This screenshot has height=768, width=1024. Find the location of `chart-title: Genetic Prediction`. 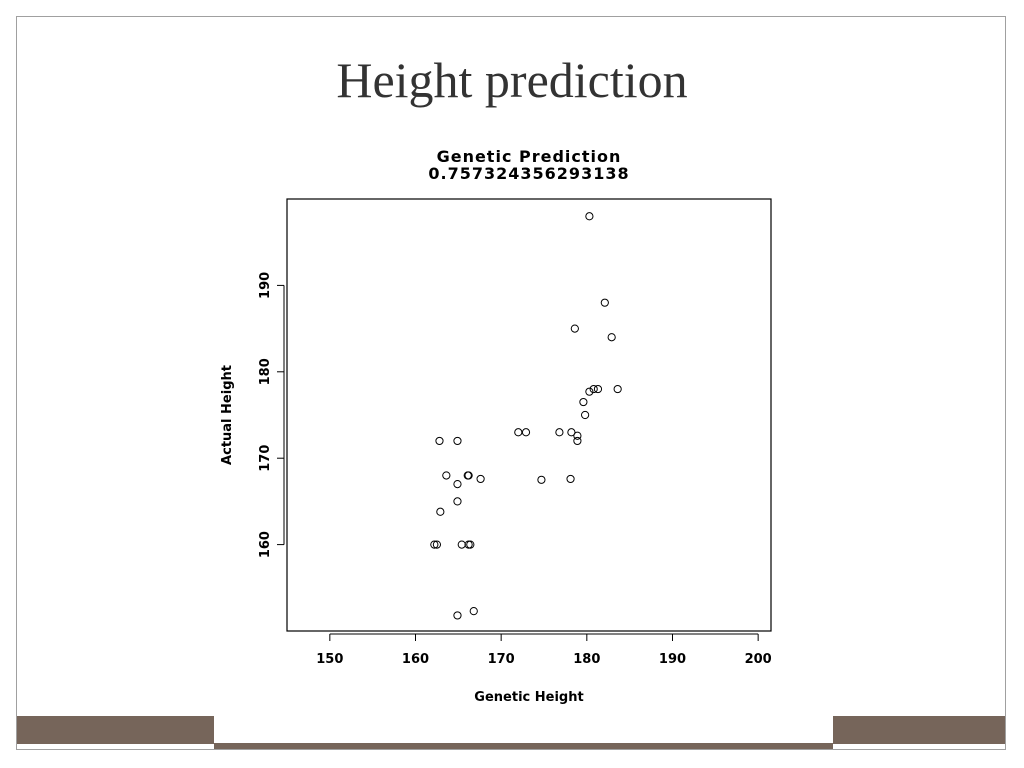

chart-title: Genetic Prediction is located at coordinates (529, 156).